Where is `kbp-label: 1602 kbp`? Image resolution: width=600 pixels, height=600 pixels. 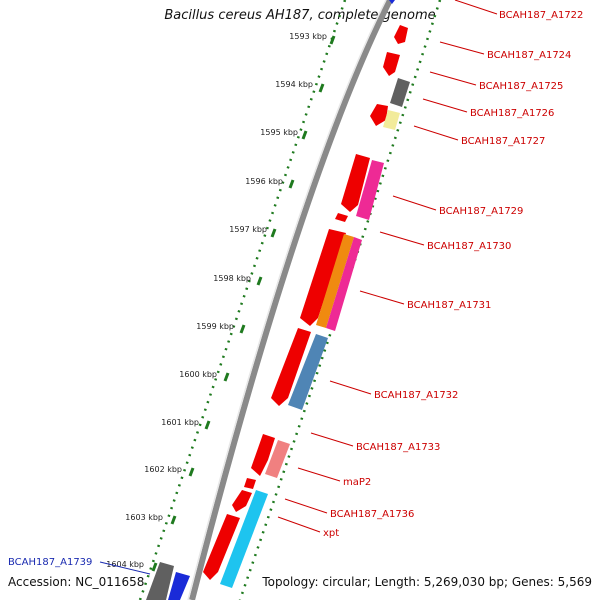 kbp-label: 1602 kbp is located at coordinates (163, 469).